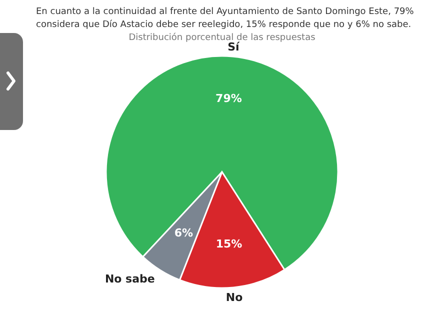 This screenshot has width=440, height=310. Describe the element at coordinates (229, 98) in the screenshot. I see `data-label: 79%` at that location.